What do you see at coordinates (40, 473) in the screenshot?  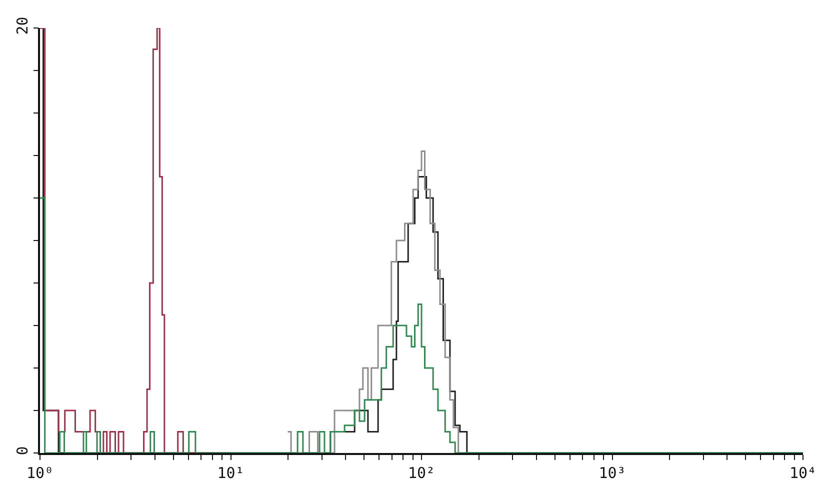 I see `x-tick-label: 10⁰` at bounding box center [40, 473].